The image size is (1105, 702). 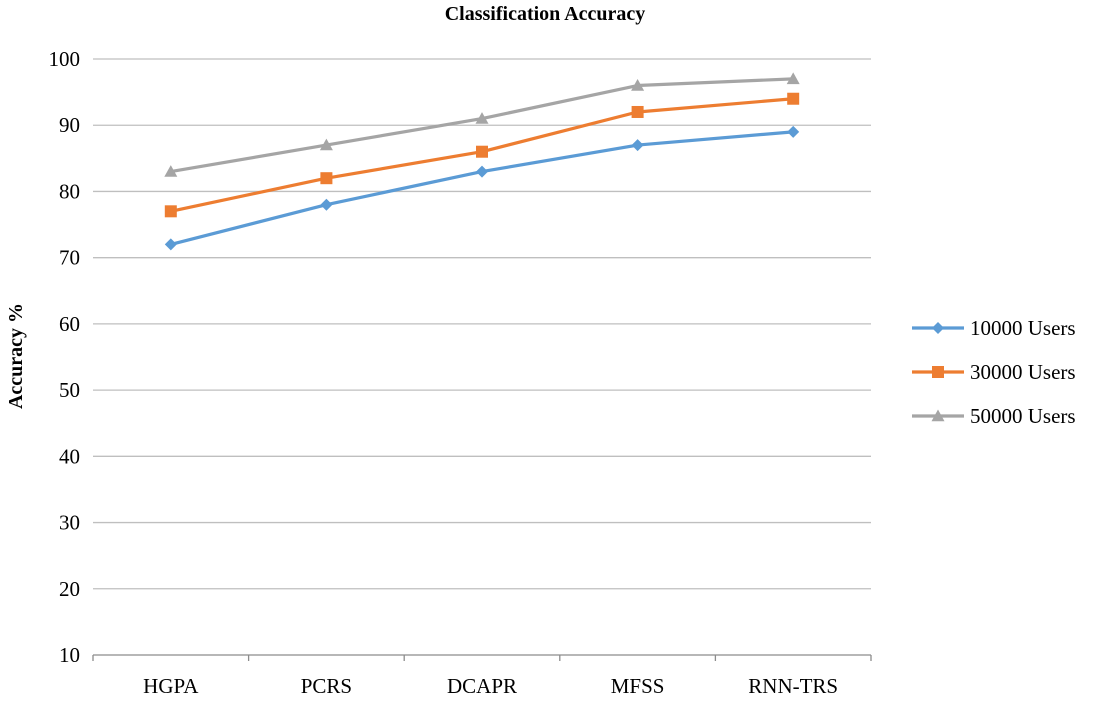 I want to click on legend-item: 30000 Users, so click(x=994, y=372).